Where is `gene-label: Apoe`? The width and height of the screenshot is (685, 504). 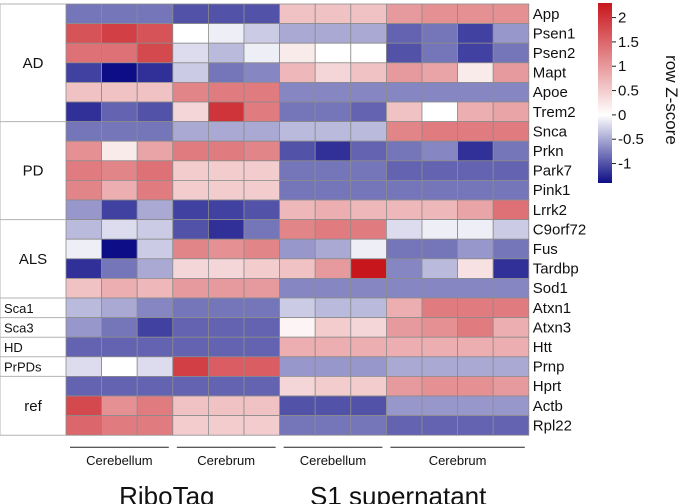 gene-label: Apoe is located at coordinates (550, 92).